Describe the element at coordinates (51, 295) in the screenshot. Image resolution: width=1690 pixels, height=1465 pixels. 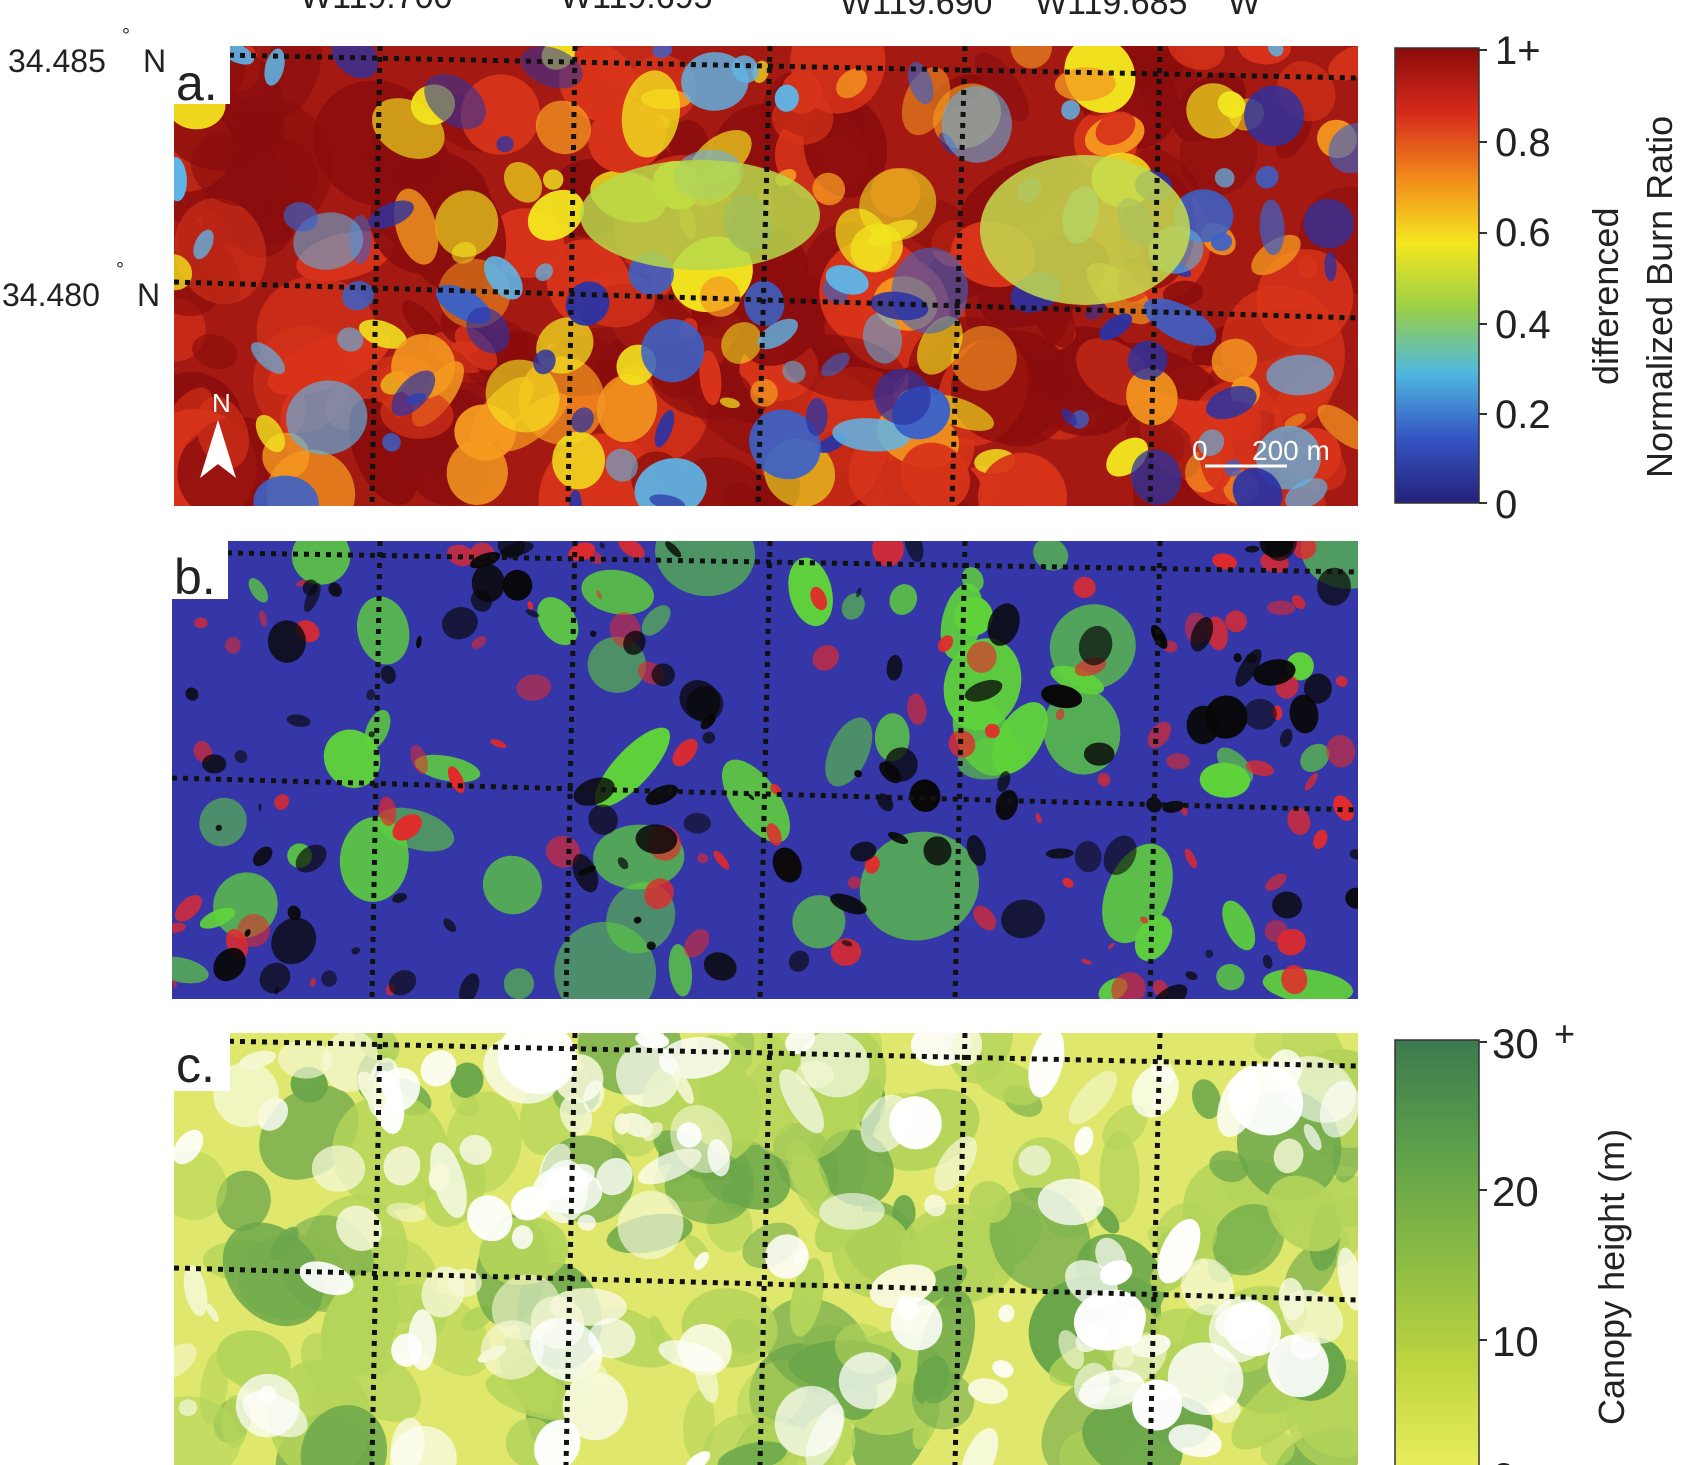
I see `lat-label-value: 34.480` at that location.